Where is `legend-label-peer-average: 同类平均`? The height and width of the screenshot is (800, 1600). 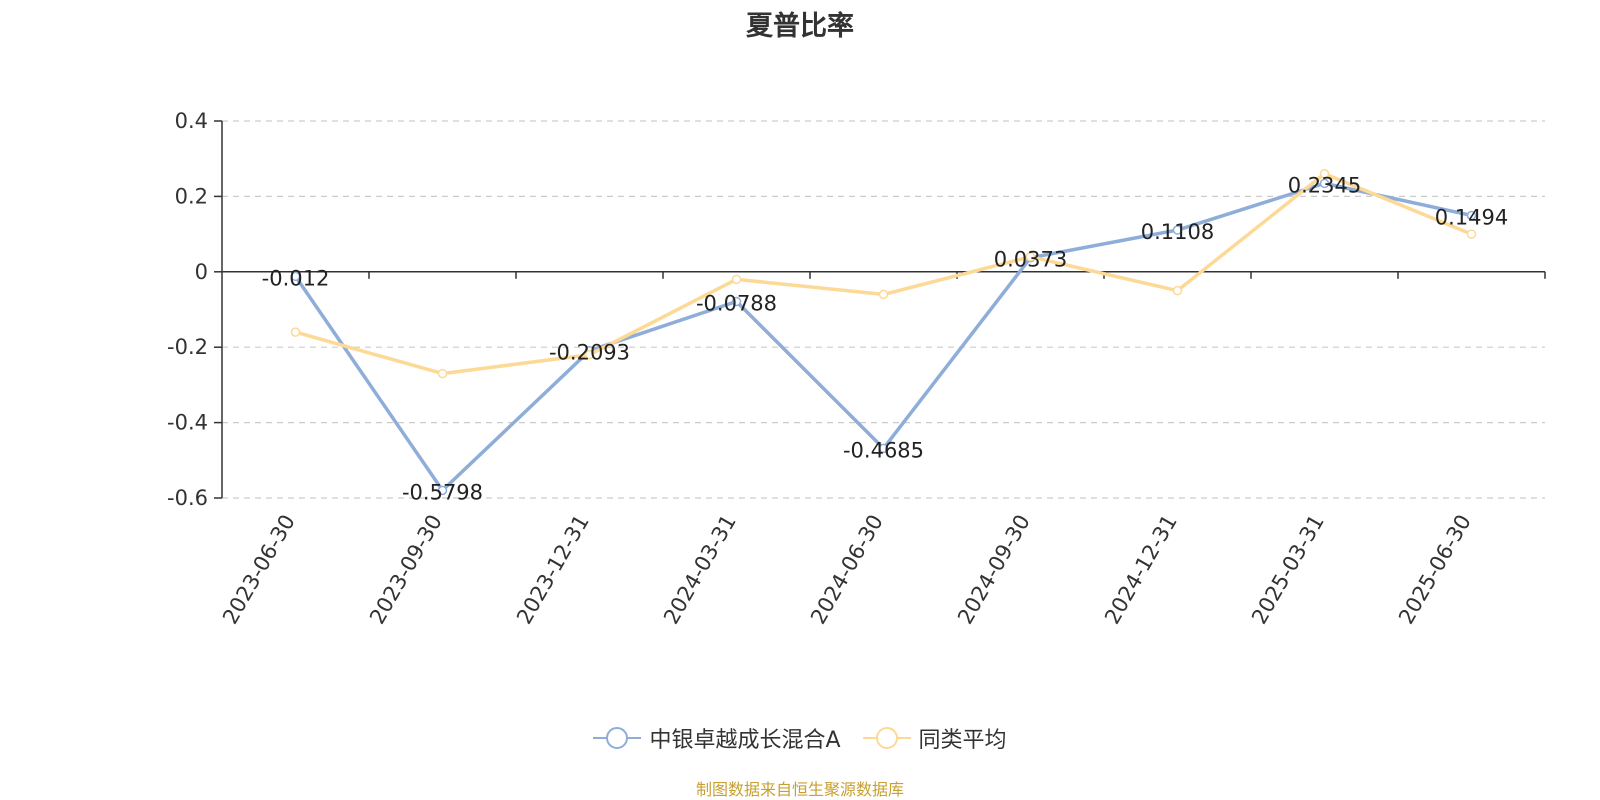 legend-label-peer-average: 同类平均 is located at coordinates (962, 740).